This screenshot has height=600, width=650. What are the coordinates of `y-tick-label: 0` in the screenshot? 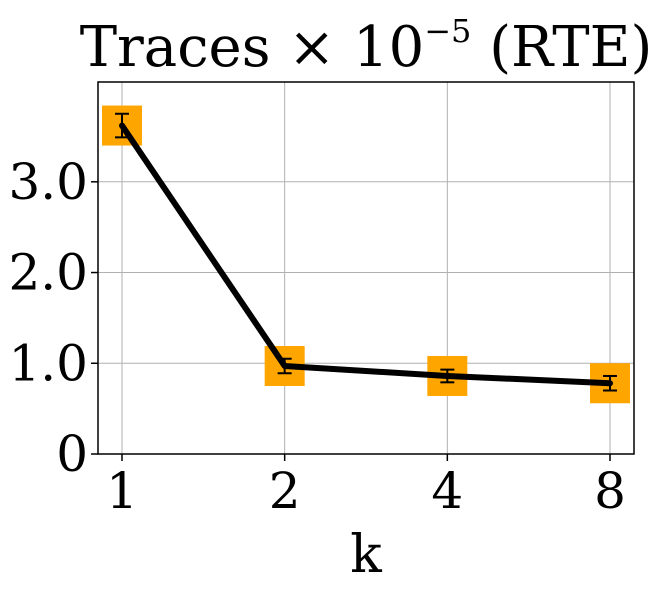 It's located at (72, 454).